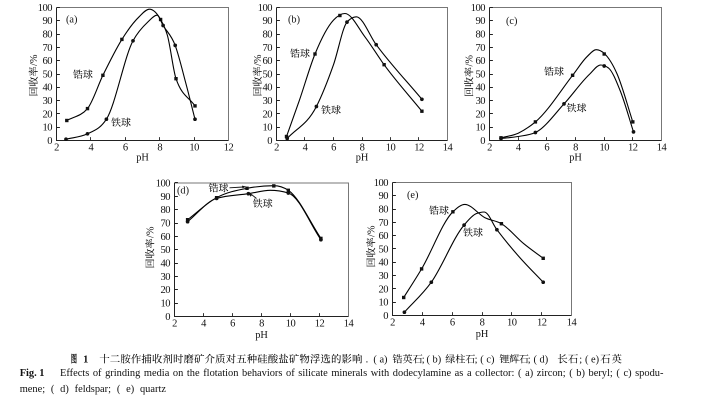  What do you see at coordinates (93, 389) in the screenshot?
I see `svg-text:mene; ( d) feldspar; ( e) qu: mene; ( d) feldspar; ( e) quartz` at bounding box center [93, 389].